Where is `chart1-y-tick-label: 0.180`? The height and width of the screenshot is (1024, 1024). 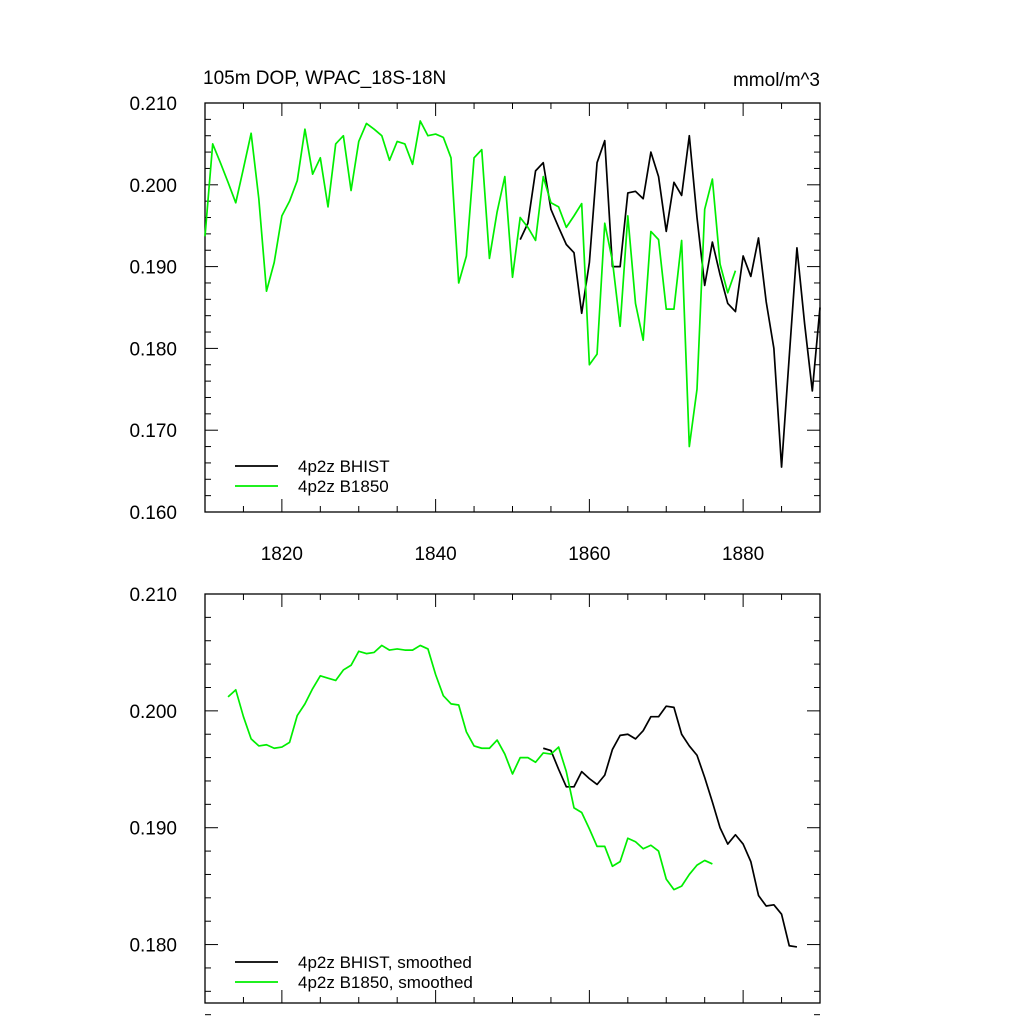 chart1-y-tick-label: 0.180 is located at coordinates (153, 946).